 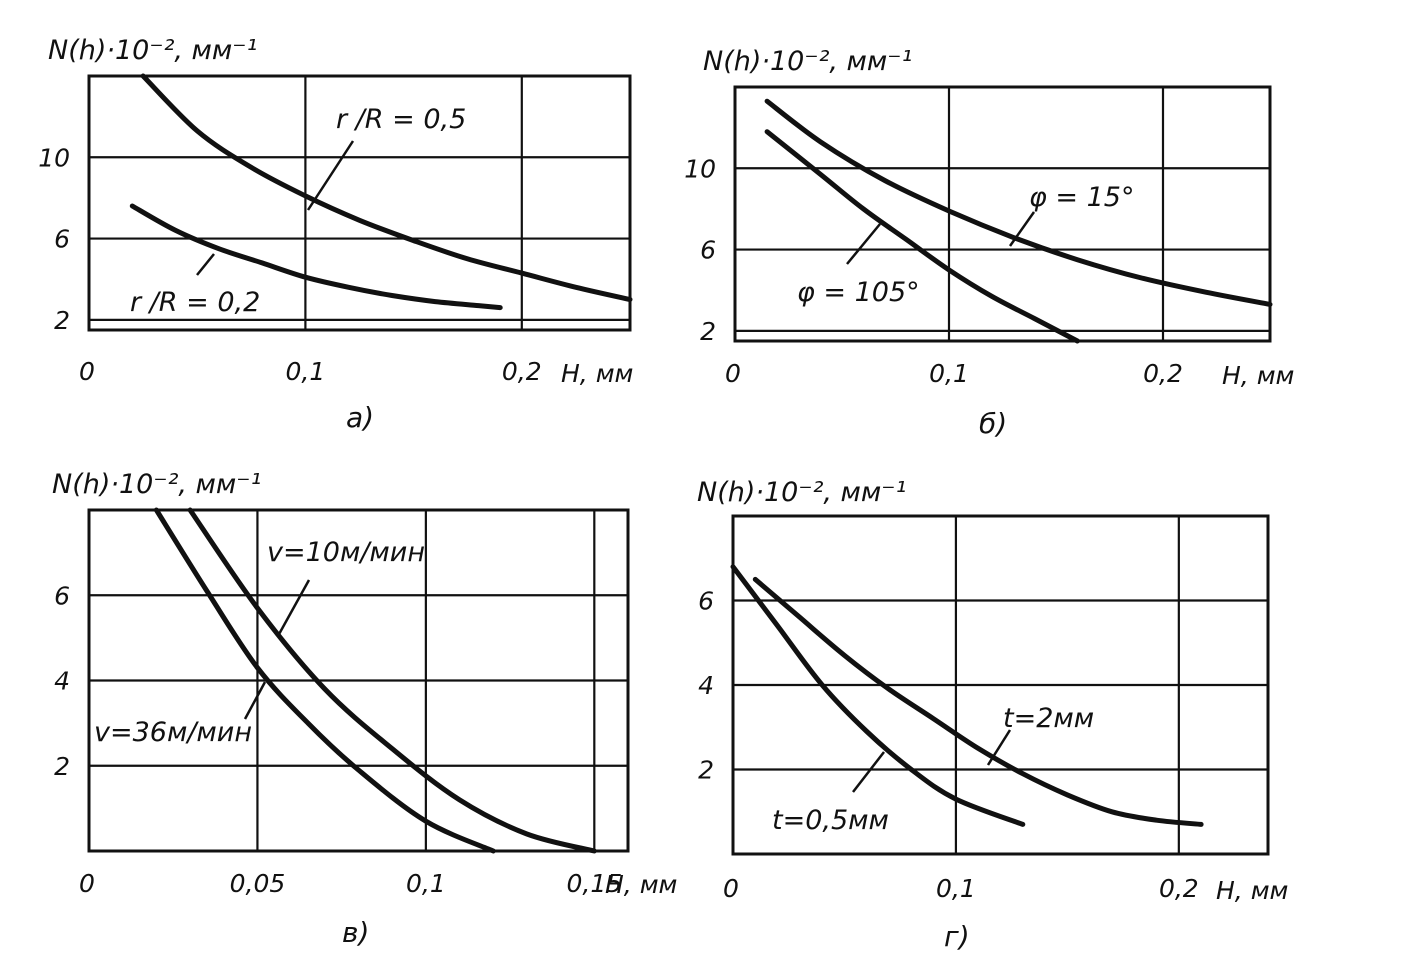 I want to click on panel-b-frame, so click(x=1002, y=214).